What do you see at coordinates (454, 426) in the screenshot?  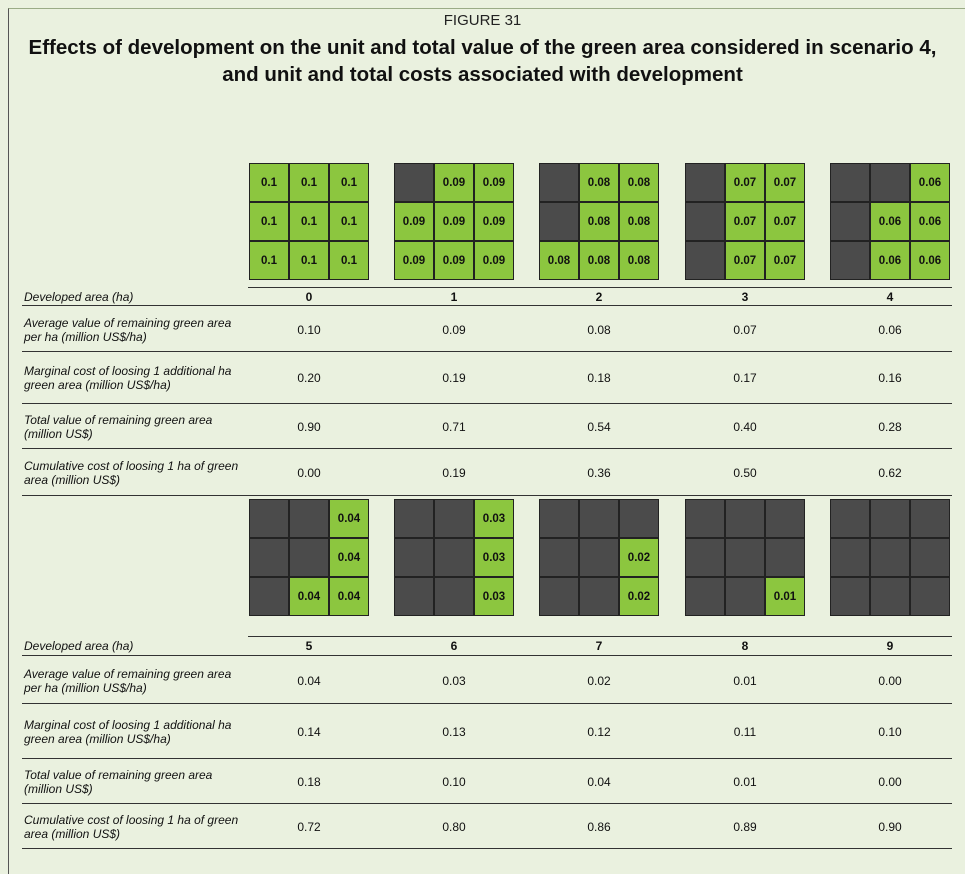 I see `cell-value: 0.71` at bounding box center [454, 426].